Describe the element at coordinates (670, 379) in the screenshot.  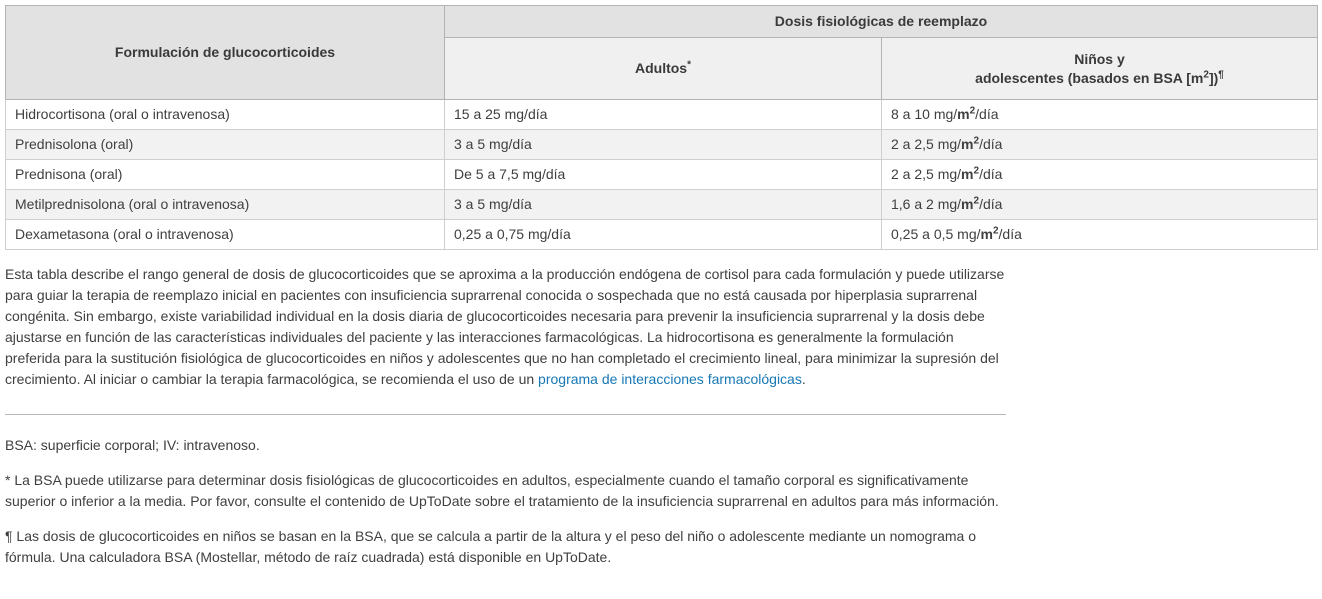
I see `drug-interactions-link: programa de interacciones farmacológicas` at that location.